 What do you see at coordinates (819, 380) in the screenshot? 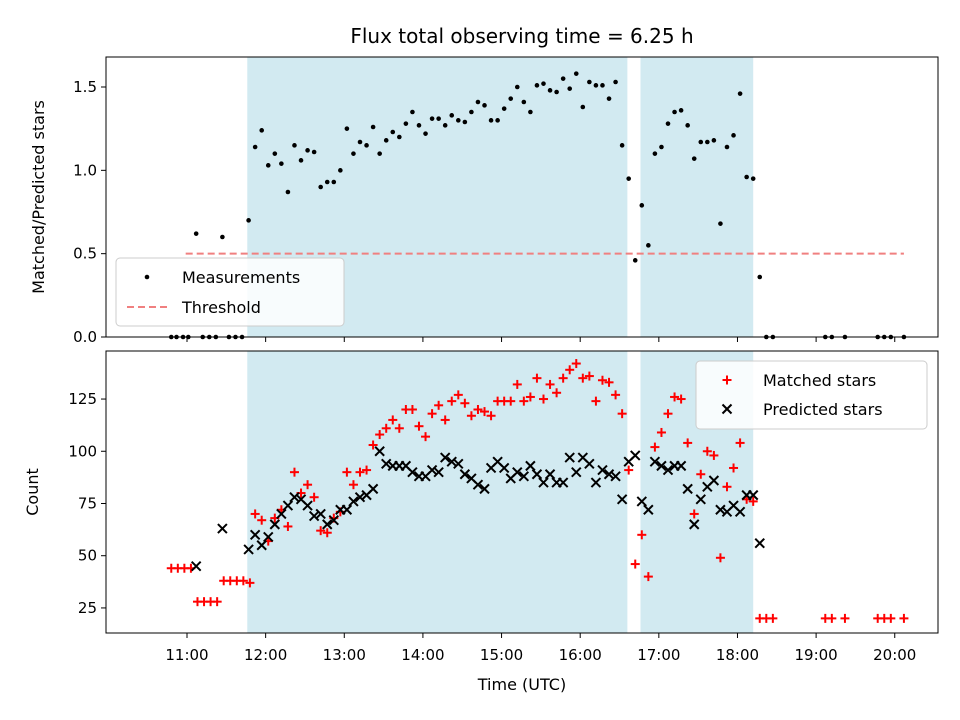
I see `legend-label-matched: Matched stars` at bounding box center [819, 380].